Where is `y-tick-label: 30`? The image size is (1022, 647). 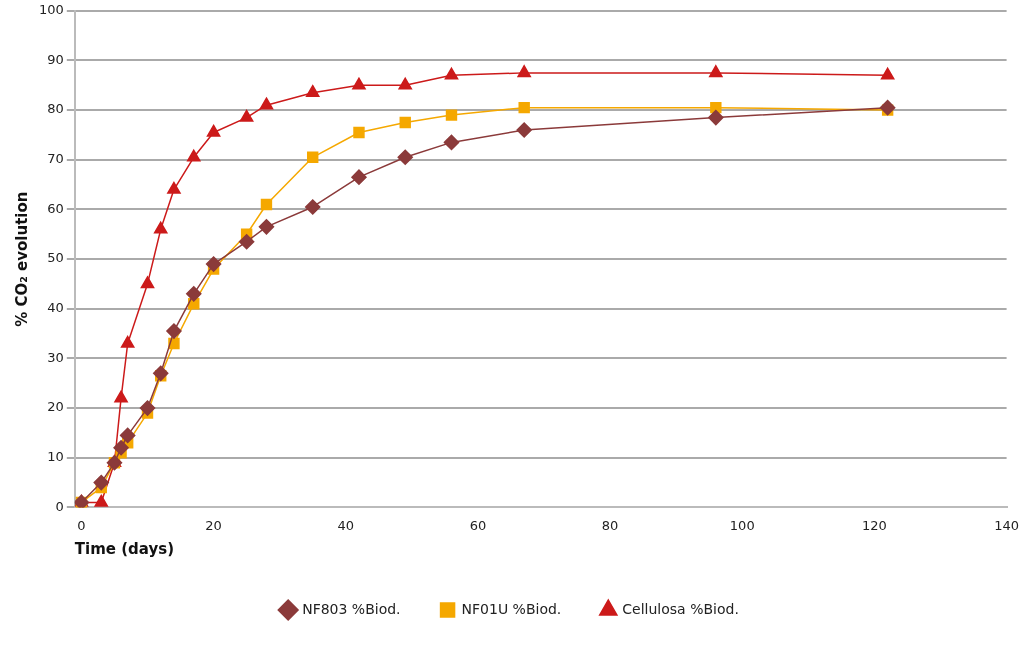
y-tick-label: 30 is located at coordinates (55, 357).